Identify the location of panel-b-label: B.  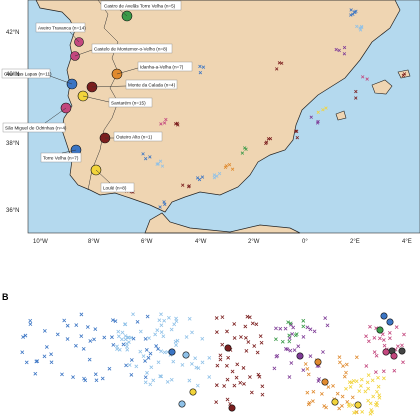
(5, 297).